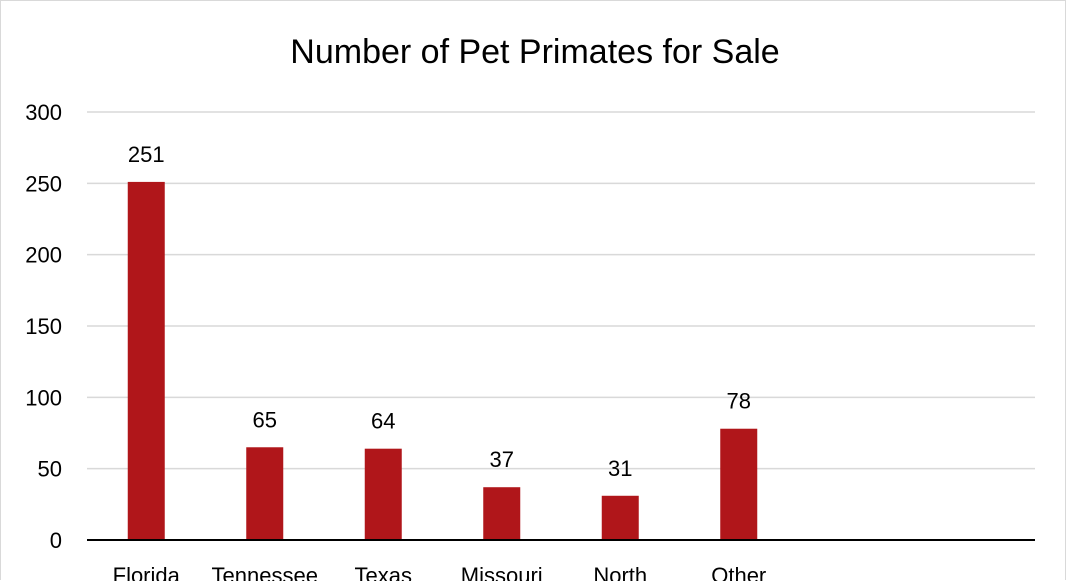  I want to click on y-axis-tick-labels: 0 50 100 150 200 250 300, so click(43, 326).